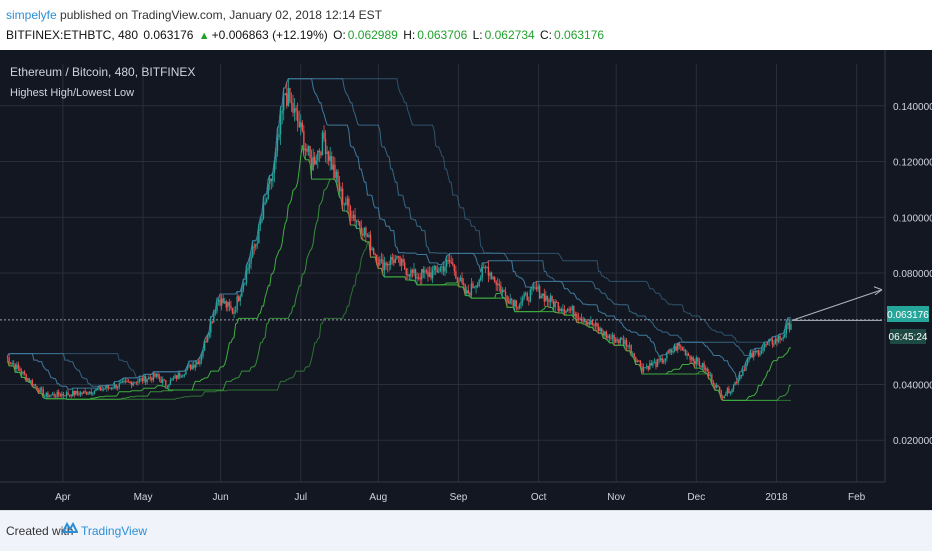 This screenshot has width=932, height=551. I want to click on last-price: 0.063176, so click(168, 35).